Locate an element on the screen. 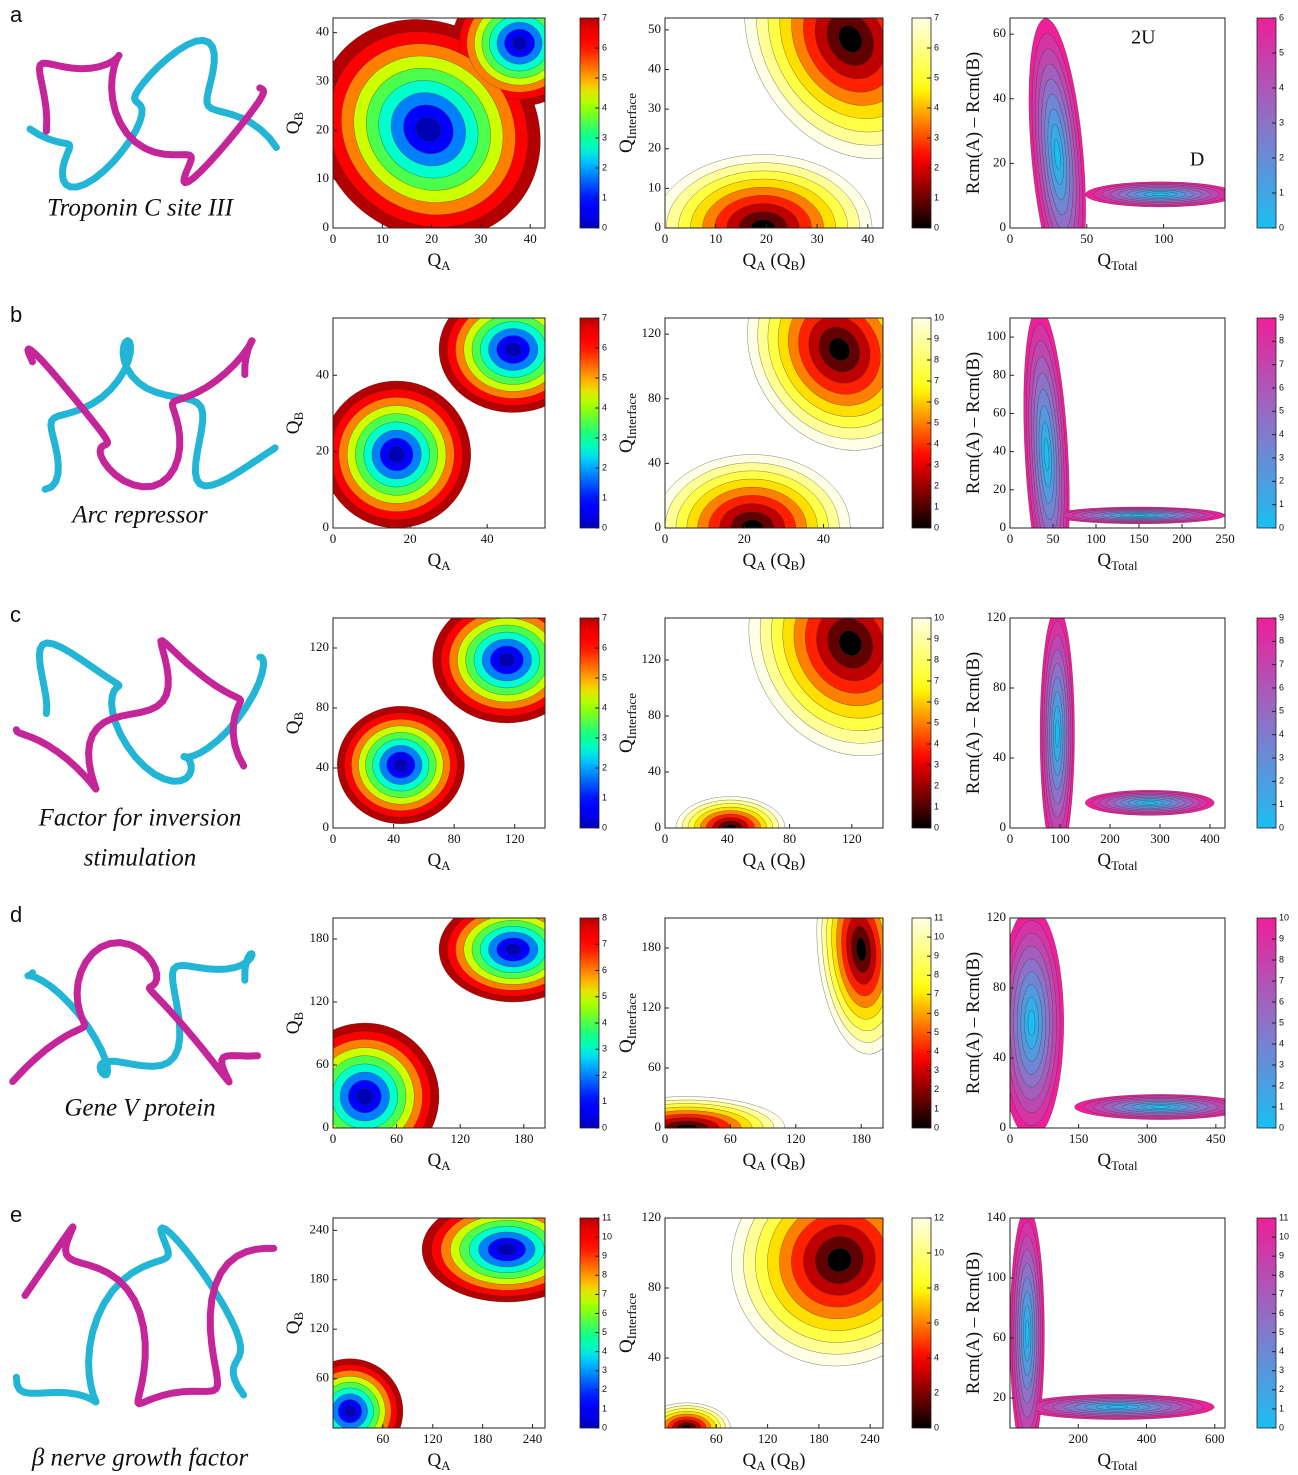 The image size is (1298, 1475). chain is located at coordinates (151, 119).